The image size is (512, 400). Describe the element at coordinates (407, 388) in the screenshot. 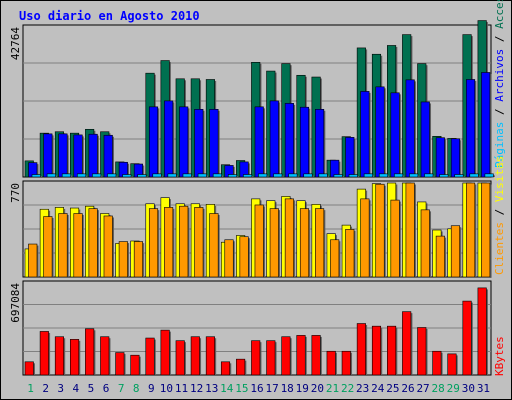

I see `day-label: 26` at that location.